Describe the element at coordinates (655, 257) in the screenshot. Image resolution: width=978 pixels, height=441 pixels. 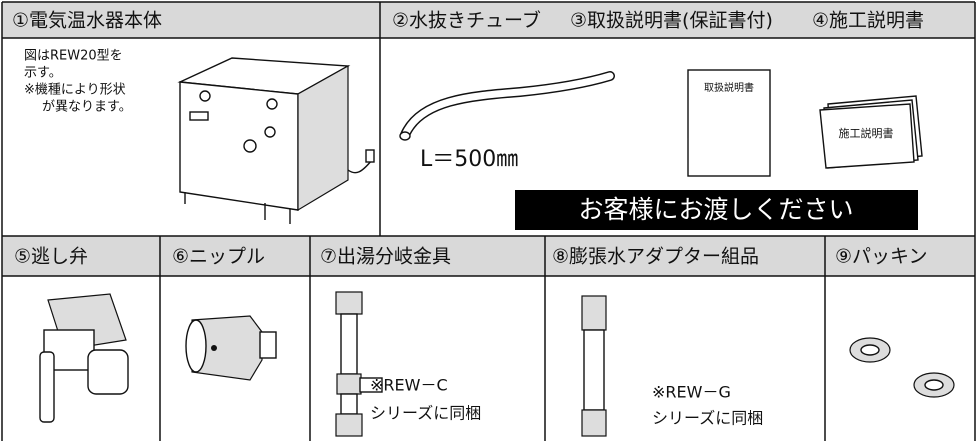
I see `header-text: ⑧膨張水アダプター組品` at that location.